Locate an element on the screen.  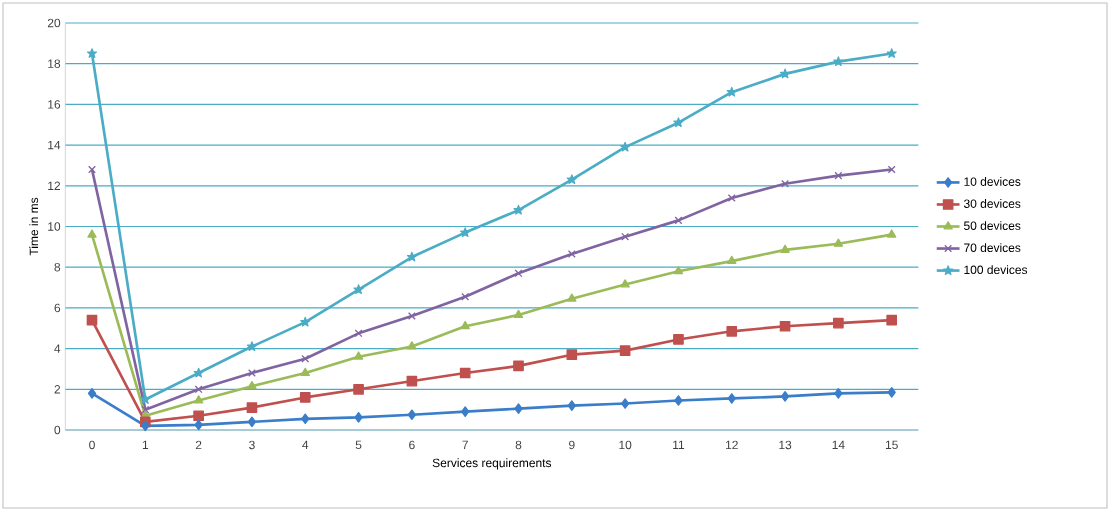
x-tick-label: 4 is located at coordinates (305, 444).